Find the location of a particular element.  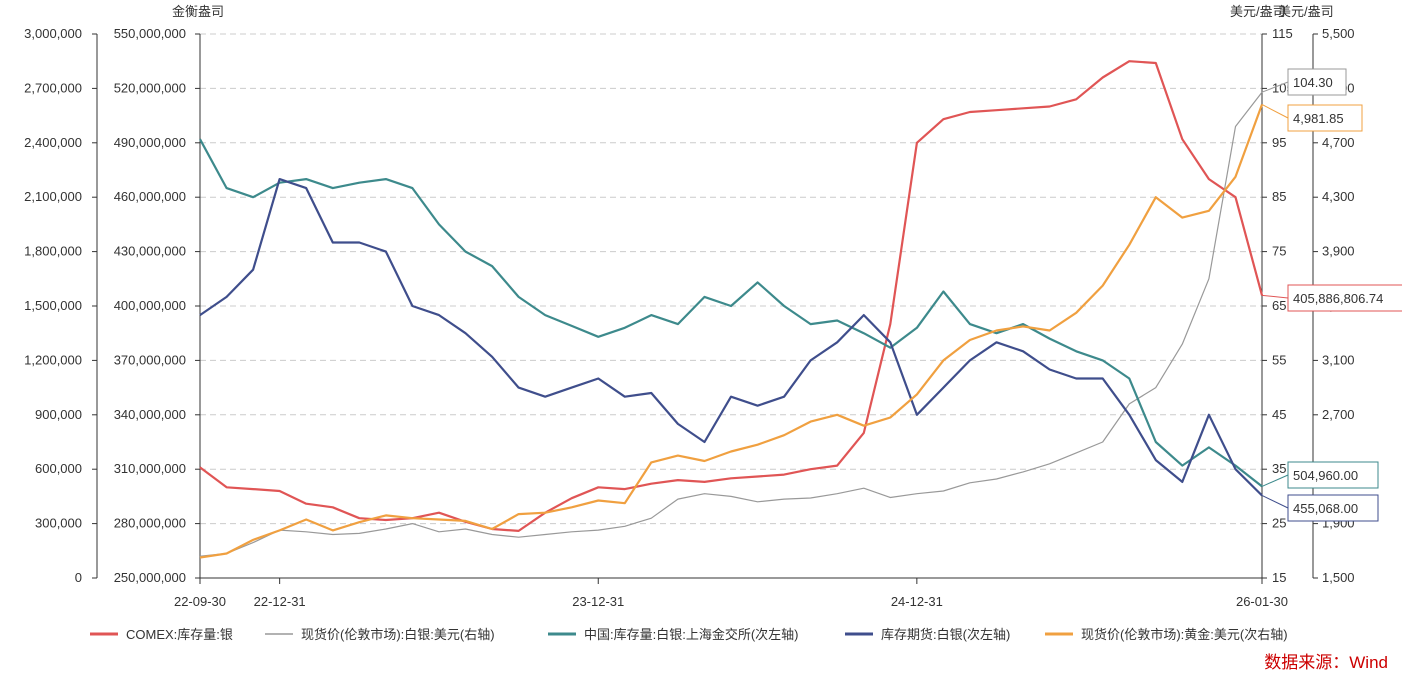

x-tick-label: 26-01-30 is located at coordinates (1262, 601).